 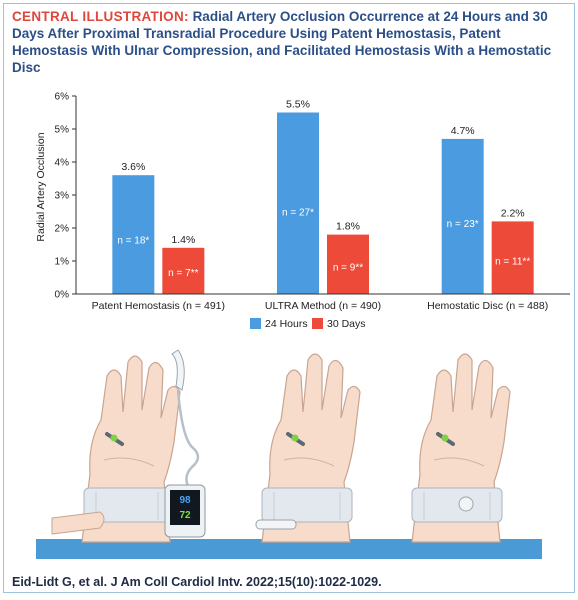 I want to click on bar-value-label: 5.5%, so click(x=298, y=105).